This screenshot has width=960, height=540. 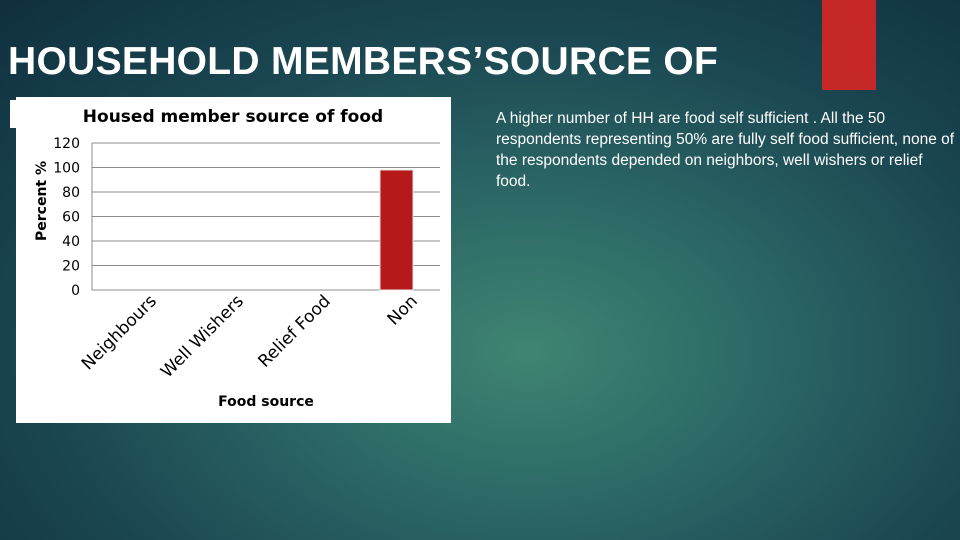 I want to click on y-tick-label: 60, so click(x=71, y=218).